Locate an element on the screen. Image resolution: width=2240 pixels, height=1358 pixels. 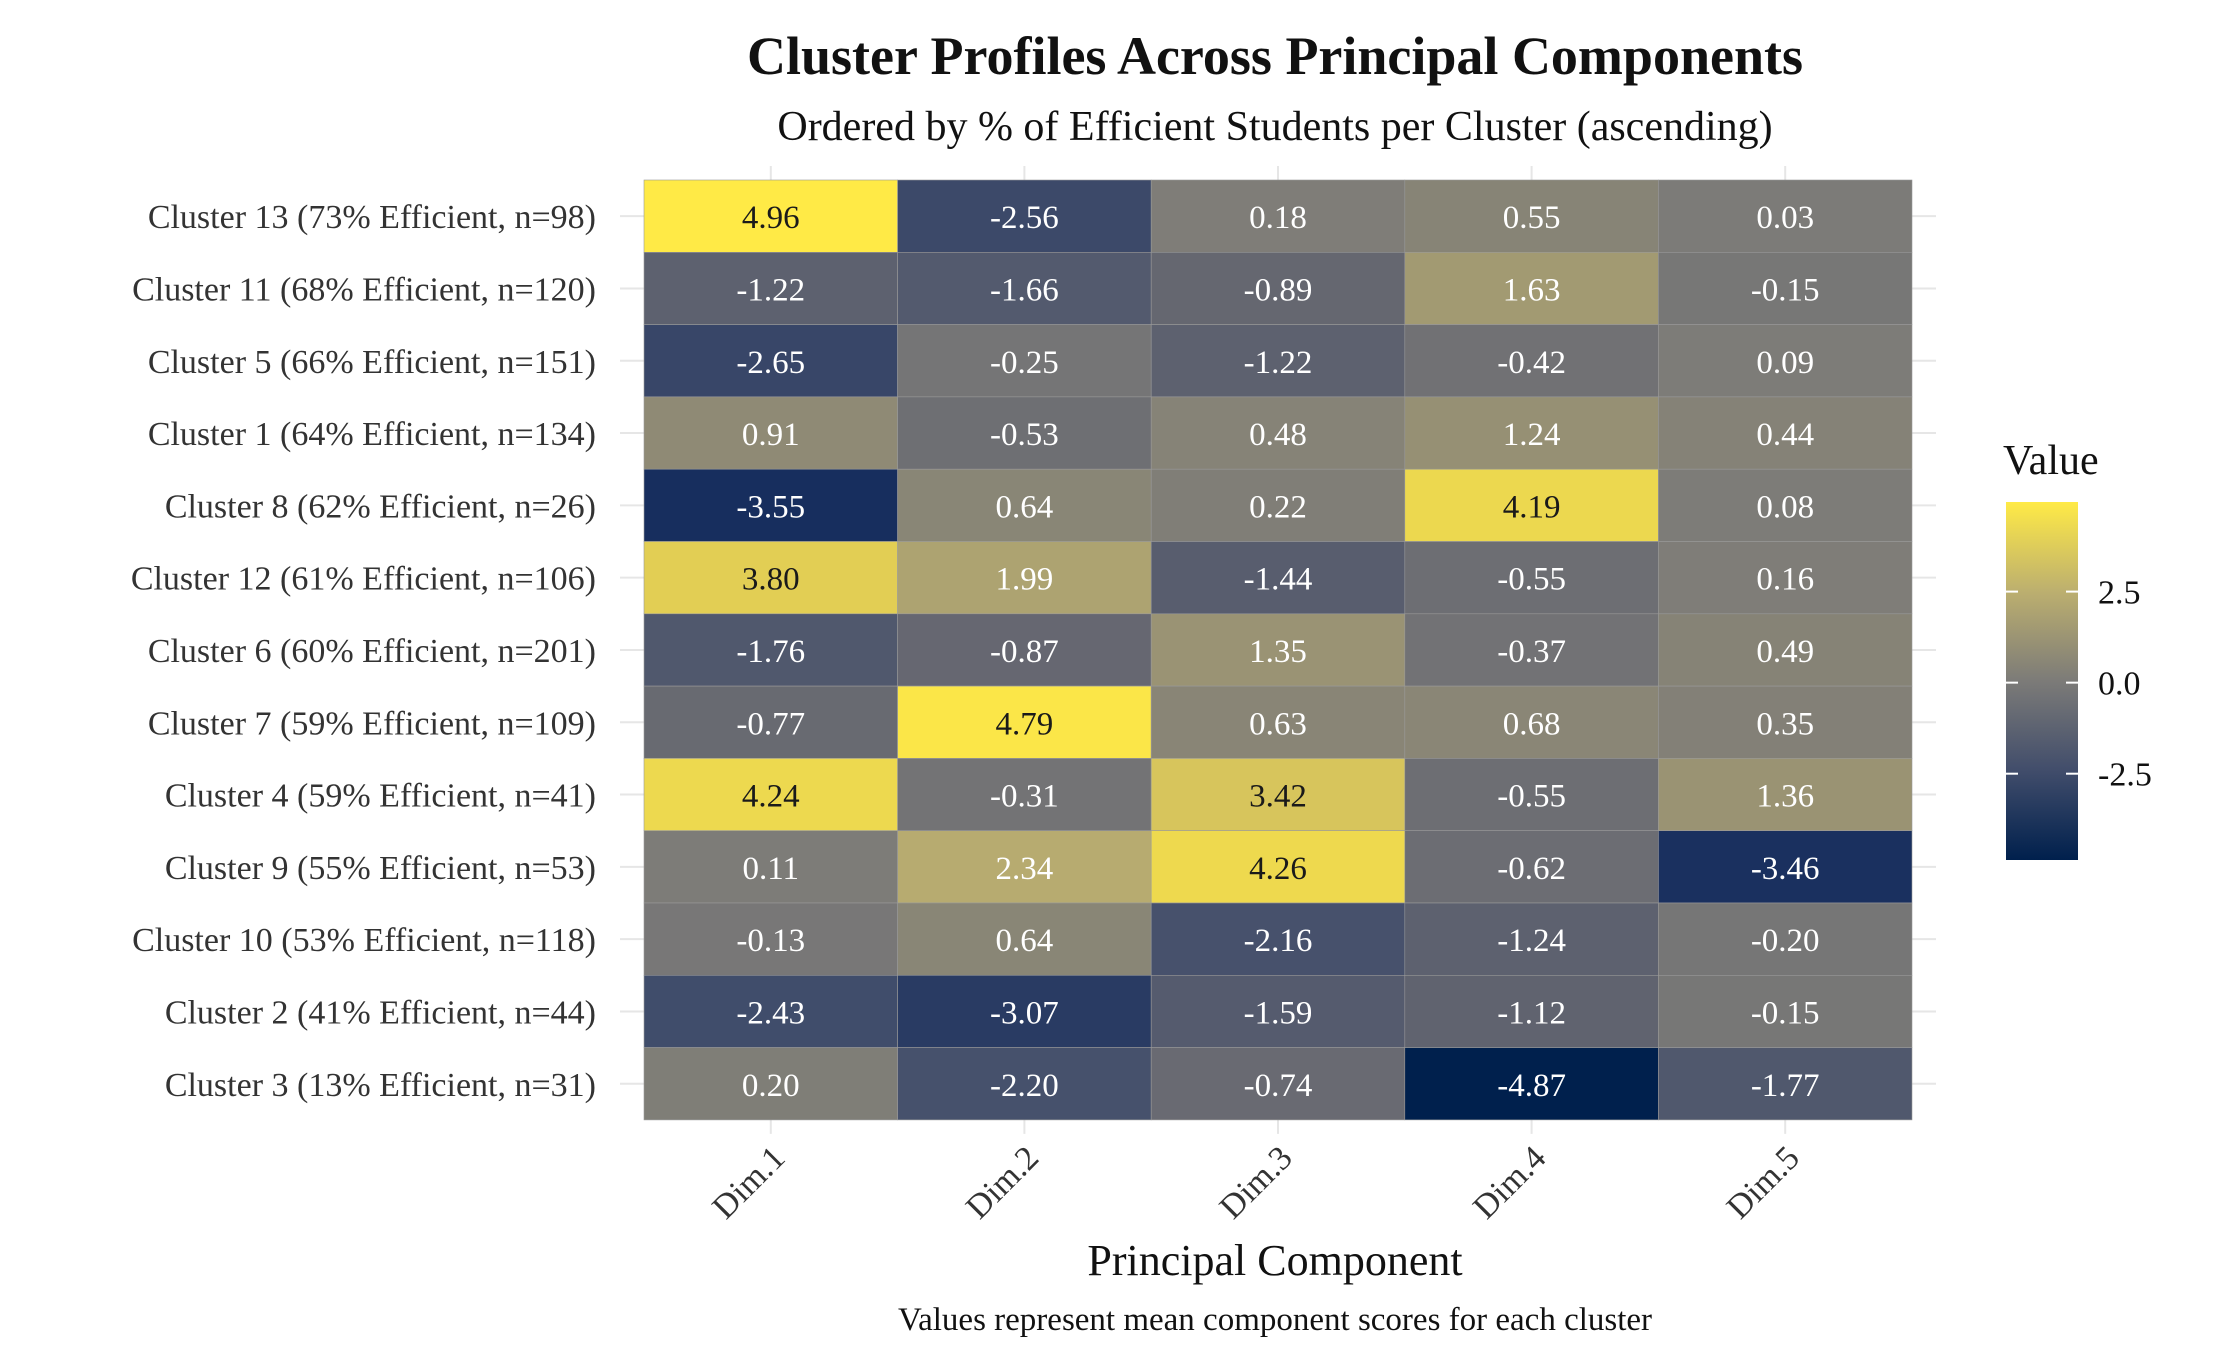
cell-value-label: -2.20 is located at coordinates (1024, 1086).